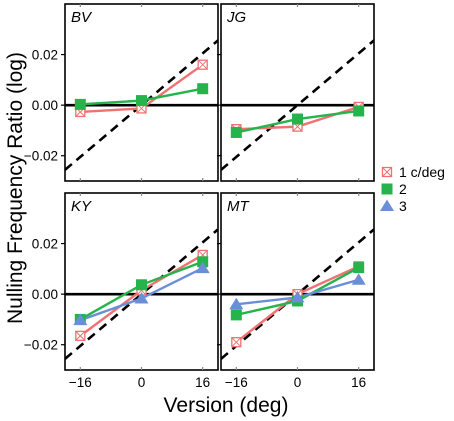  What do you see at coordinates (81, 206) in the screenshot?
I see `panel-label: KY` at bounding box center [81, 206].